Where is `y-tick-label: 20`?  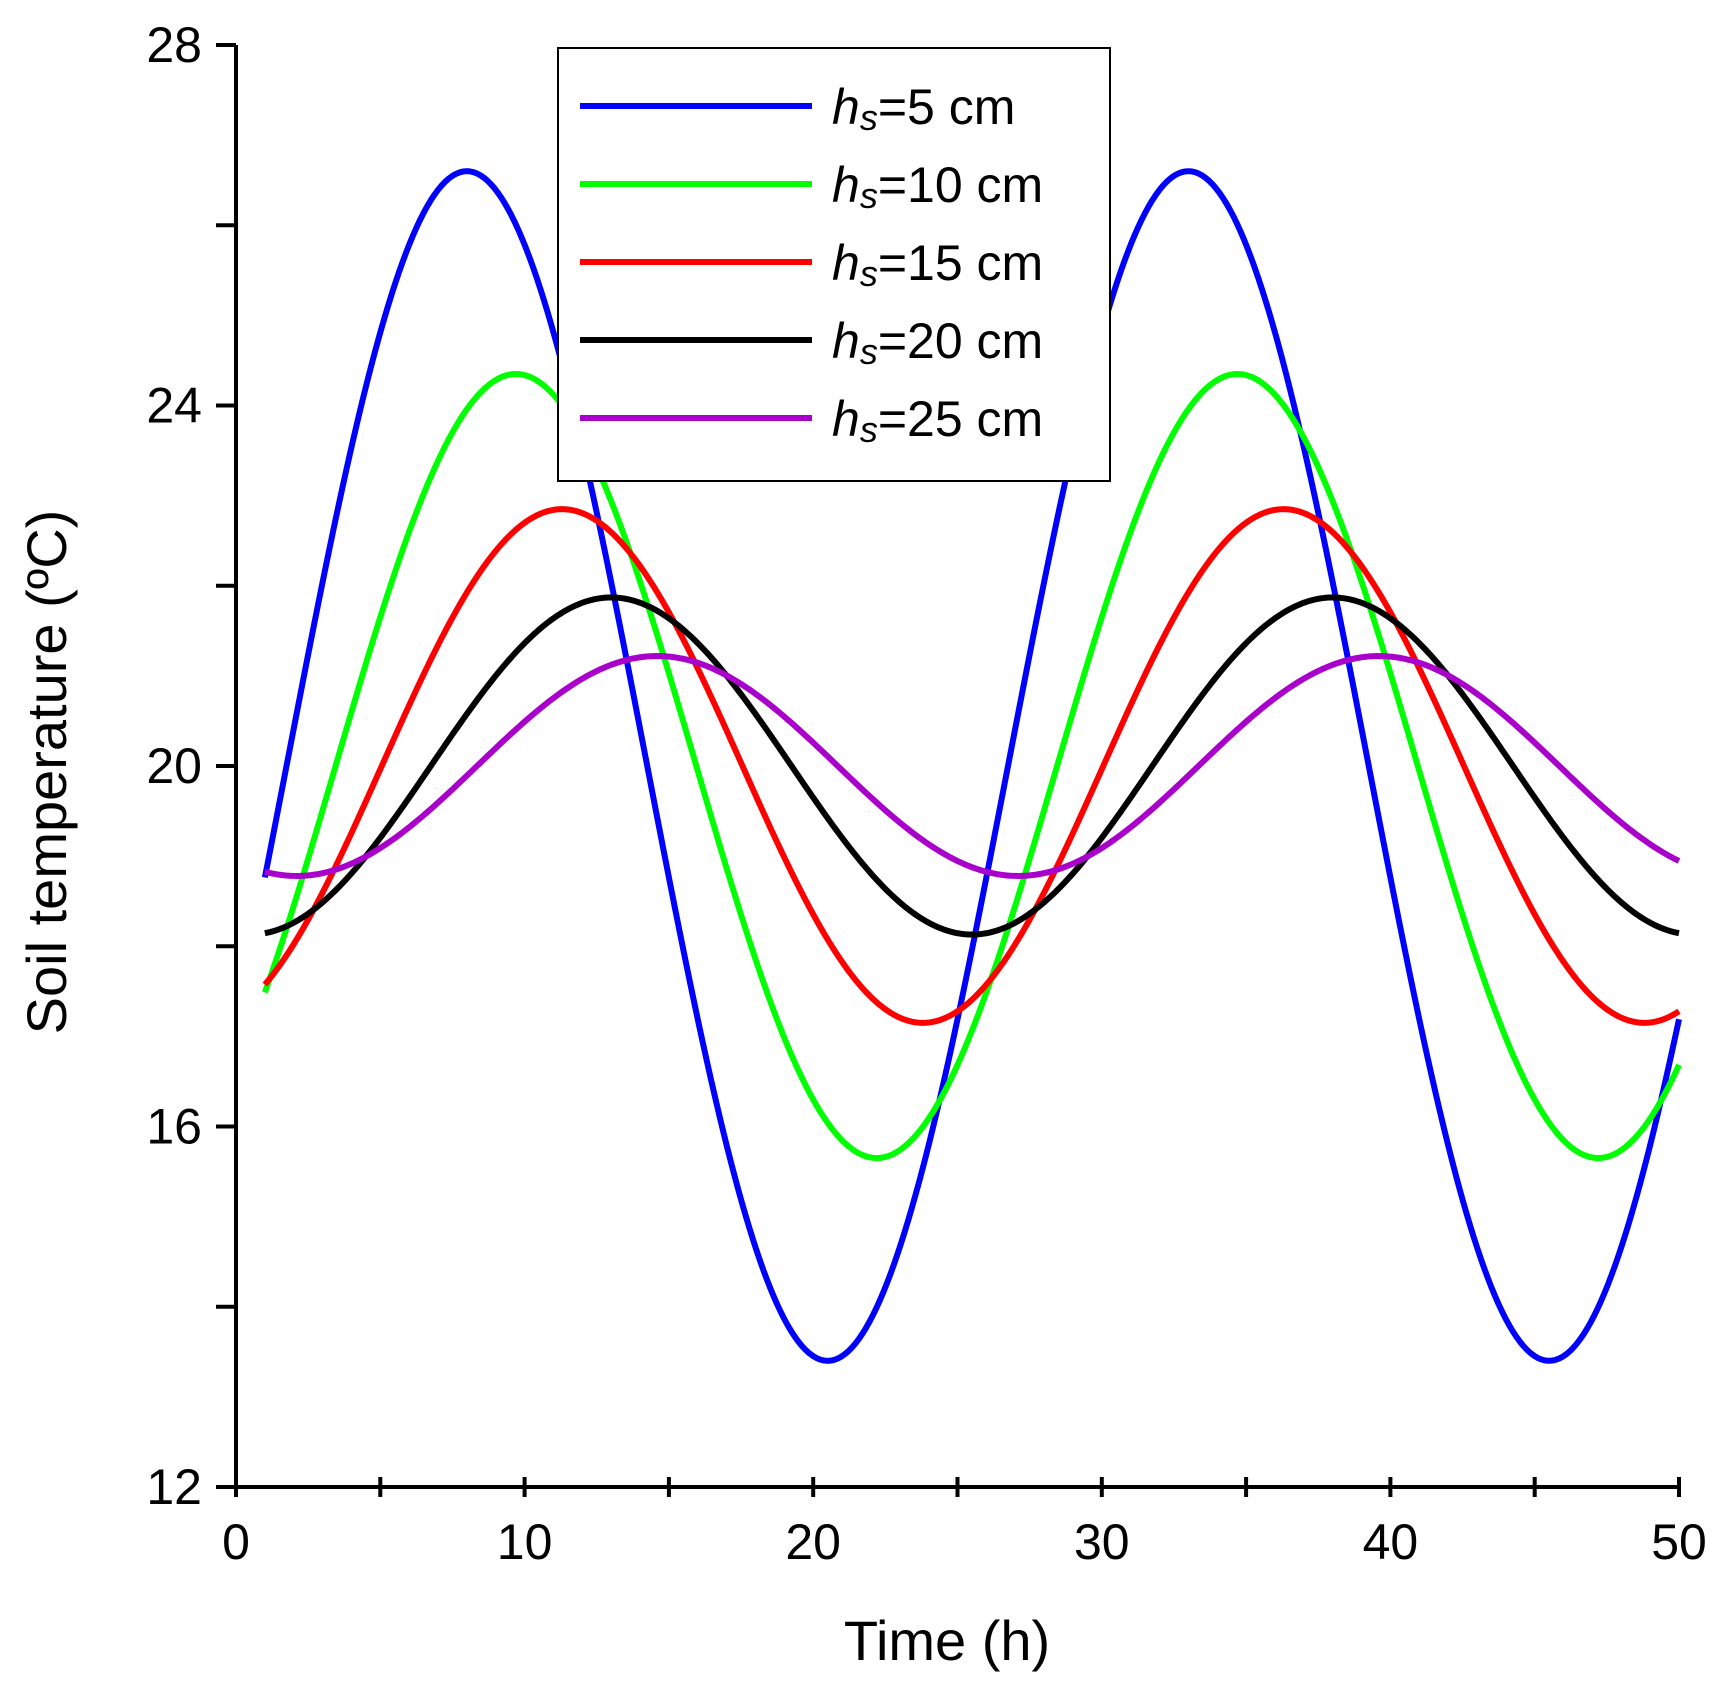 y-tick-label: 20 is located at coordinates (174, 766).